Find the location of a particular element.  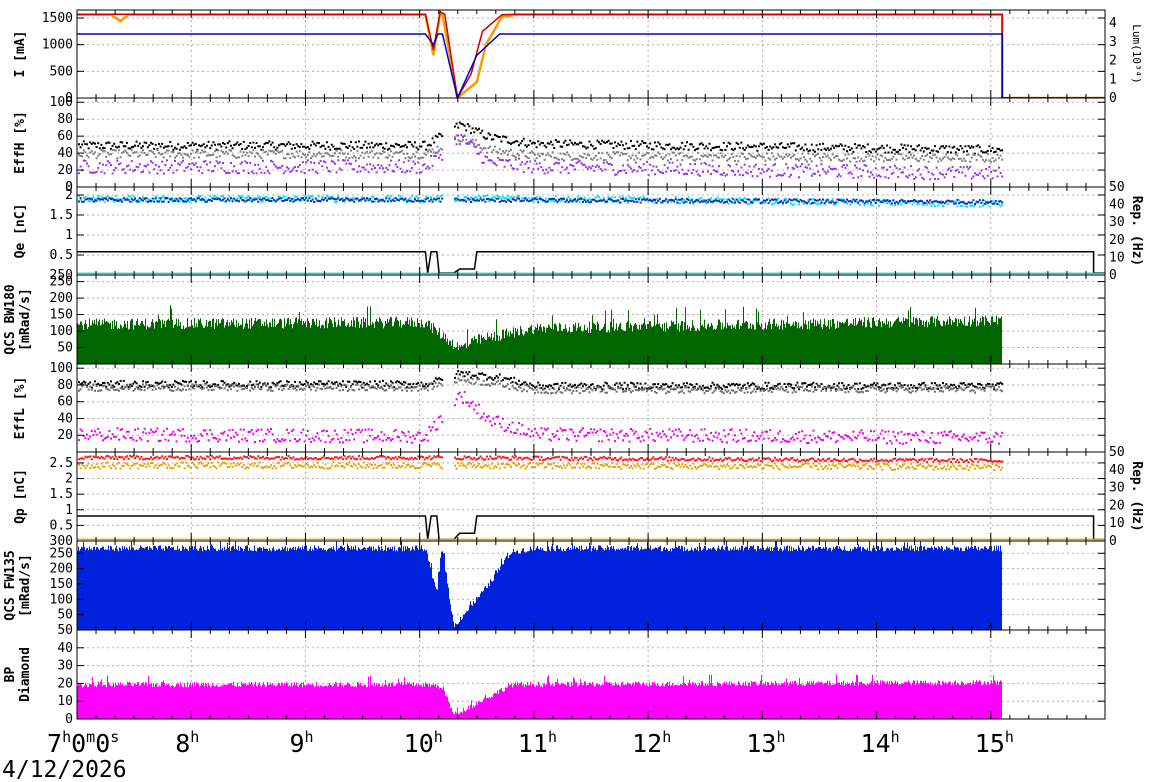

panel-frame is located at coordinates (591, 54).